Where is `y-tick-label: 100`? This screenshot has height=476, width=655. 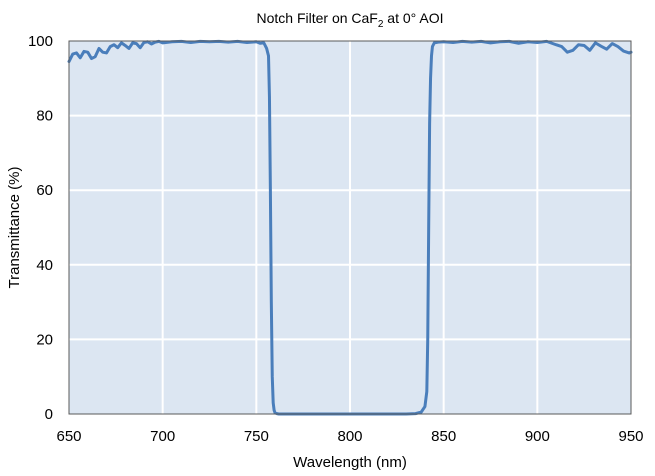 y-tick-label: 100 is located at coordinates (40, 41).